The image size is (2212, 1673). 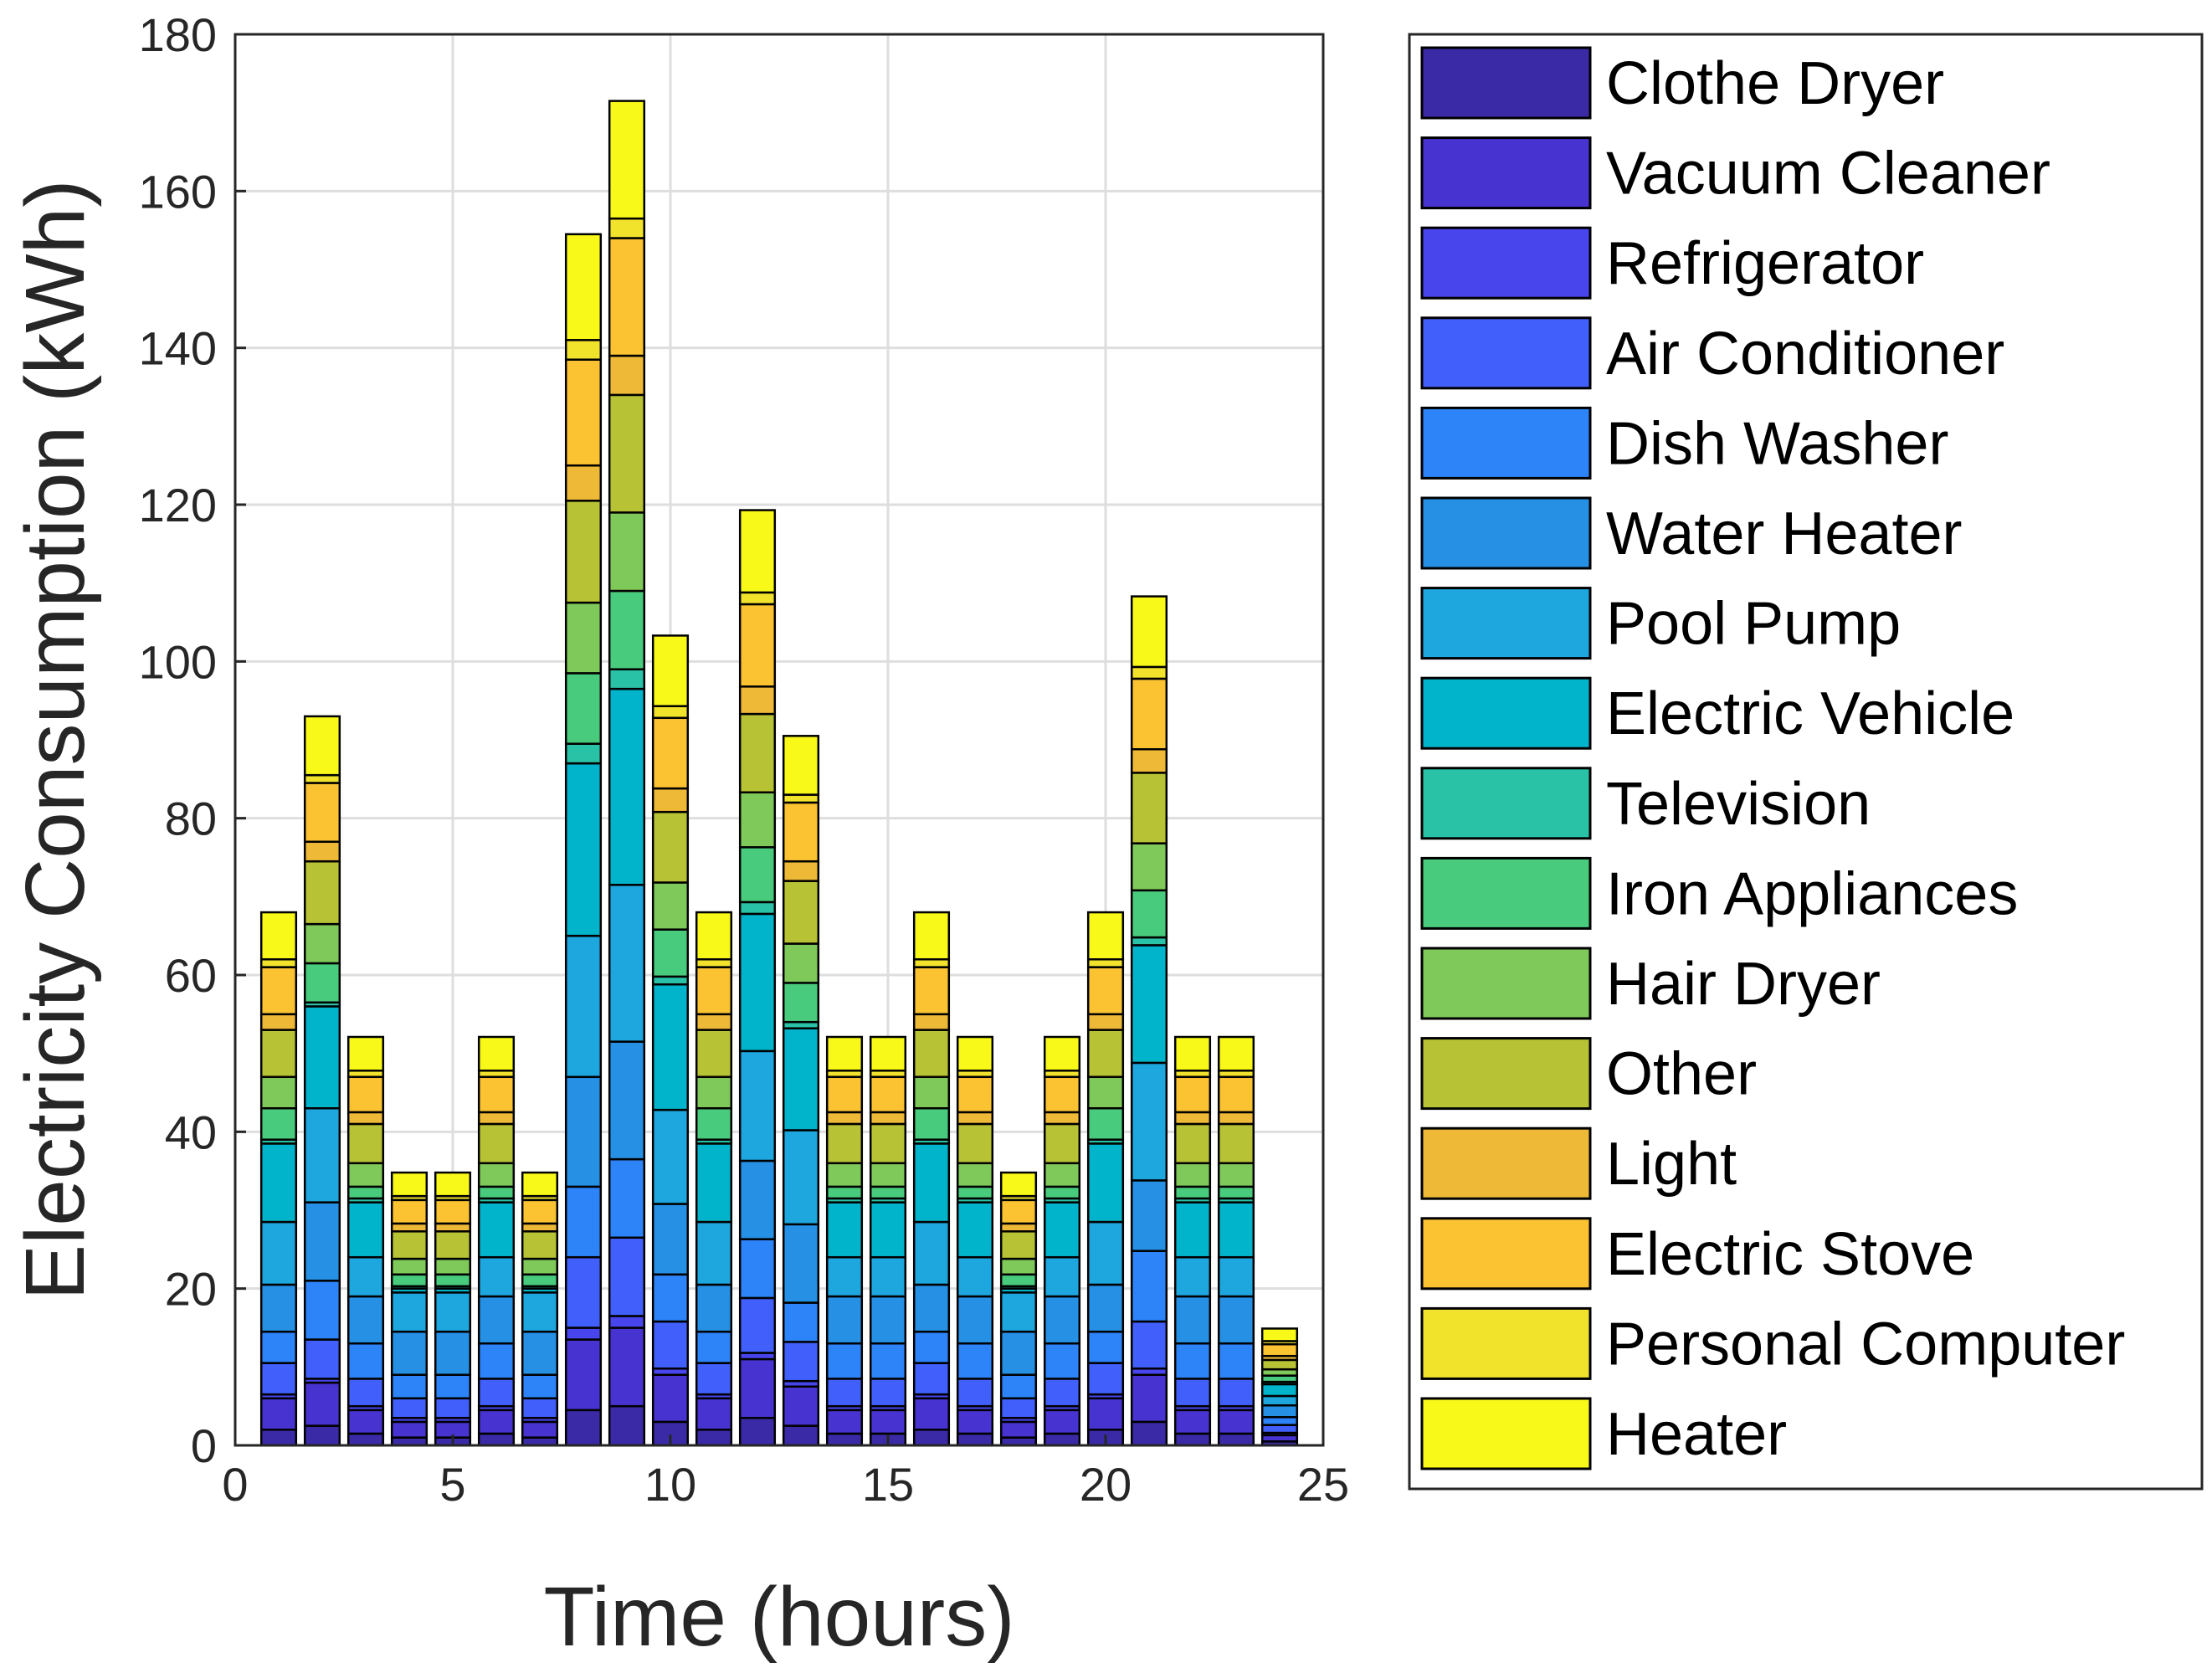 I want to click on legend-label: Clothe Dryer, so click(x=1775, y=84).